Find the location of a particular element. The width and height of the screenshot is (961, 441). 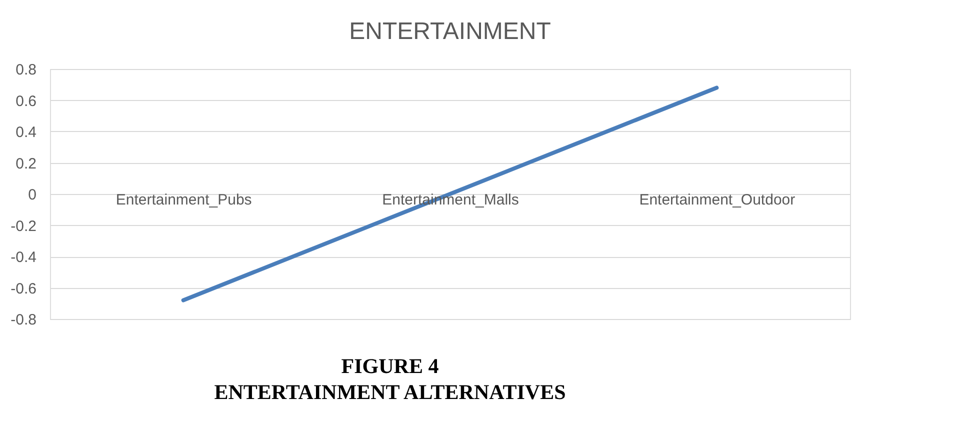

y-tick-label: 0.8 is located at coordinates (26, 70).